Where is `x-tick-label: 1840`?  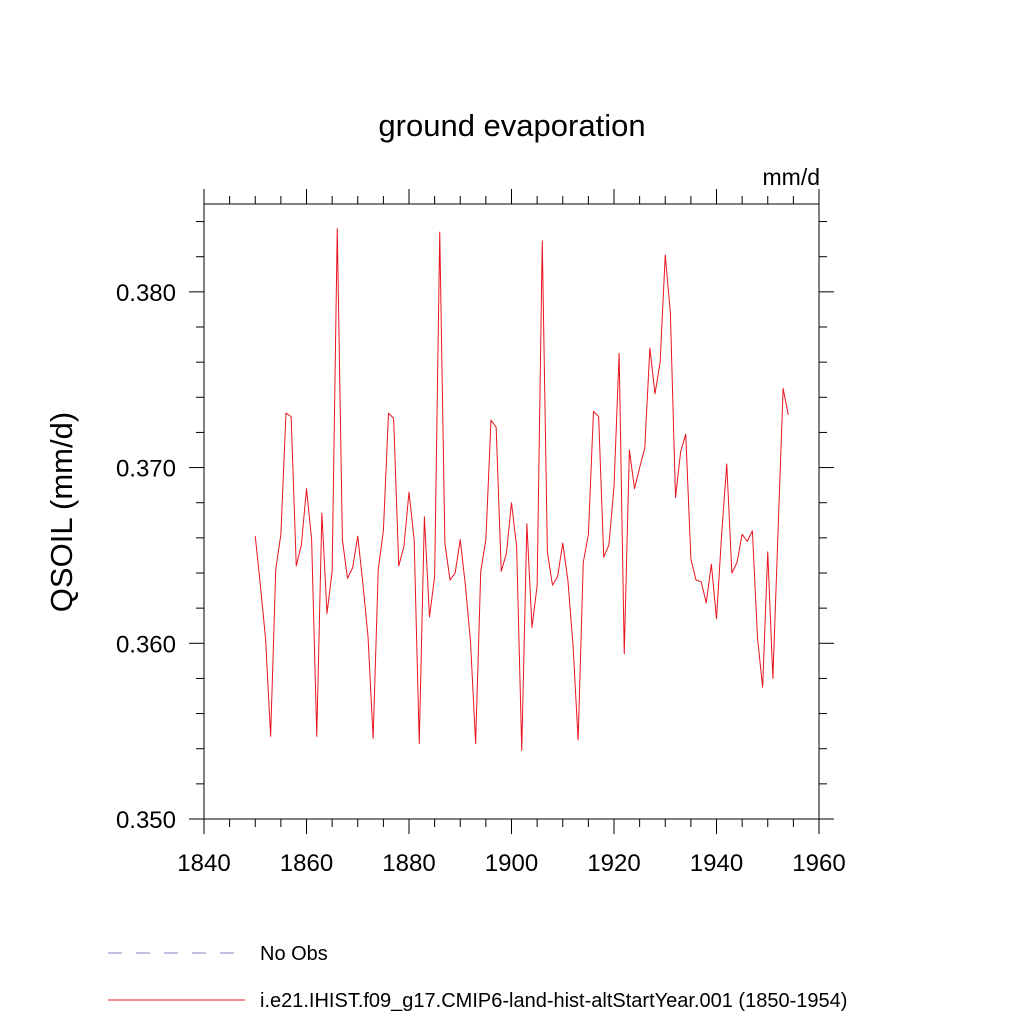
x-tick-label: 1840 is located at coordinates (203, 863).